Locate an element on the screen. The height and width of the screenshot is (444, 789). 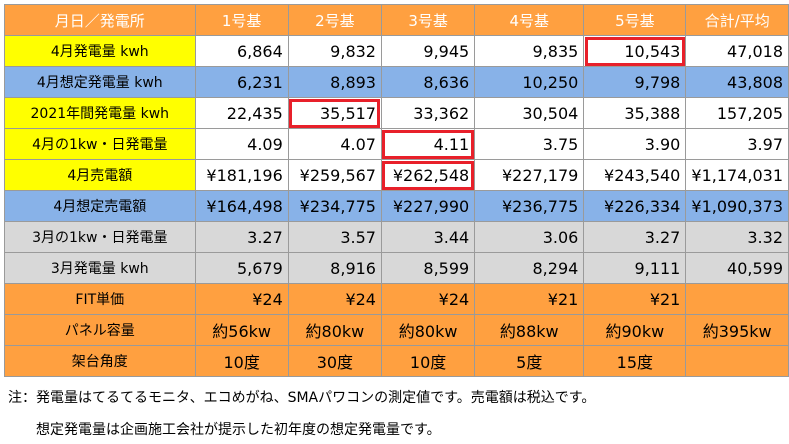
cell: 8,916 is located at coordinates (334, 268).